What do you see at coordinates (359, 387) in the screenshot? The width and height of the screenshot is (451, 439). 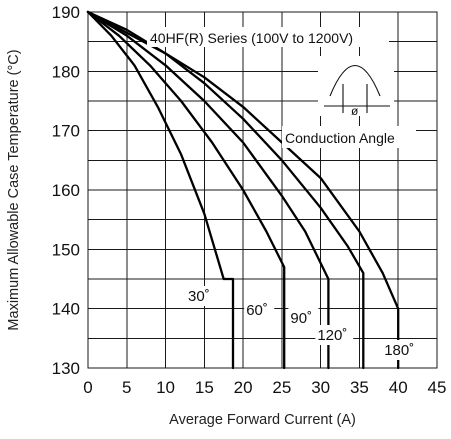 I see `x-tick-label: 35` at bounding box center [359, 387].